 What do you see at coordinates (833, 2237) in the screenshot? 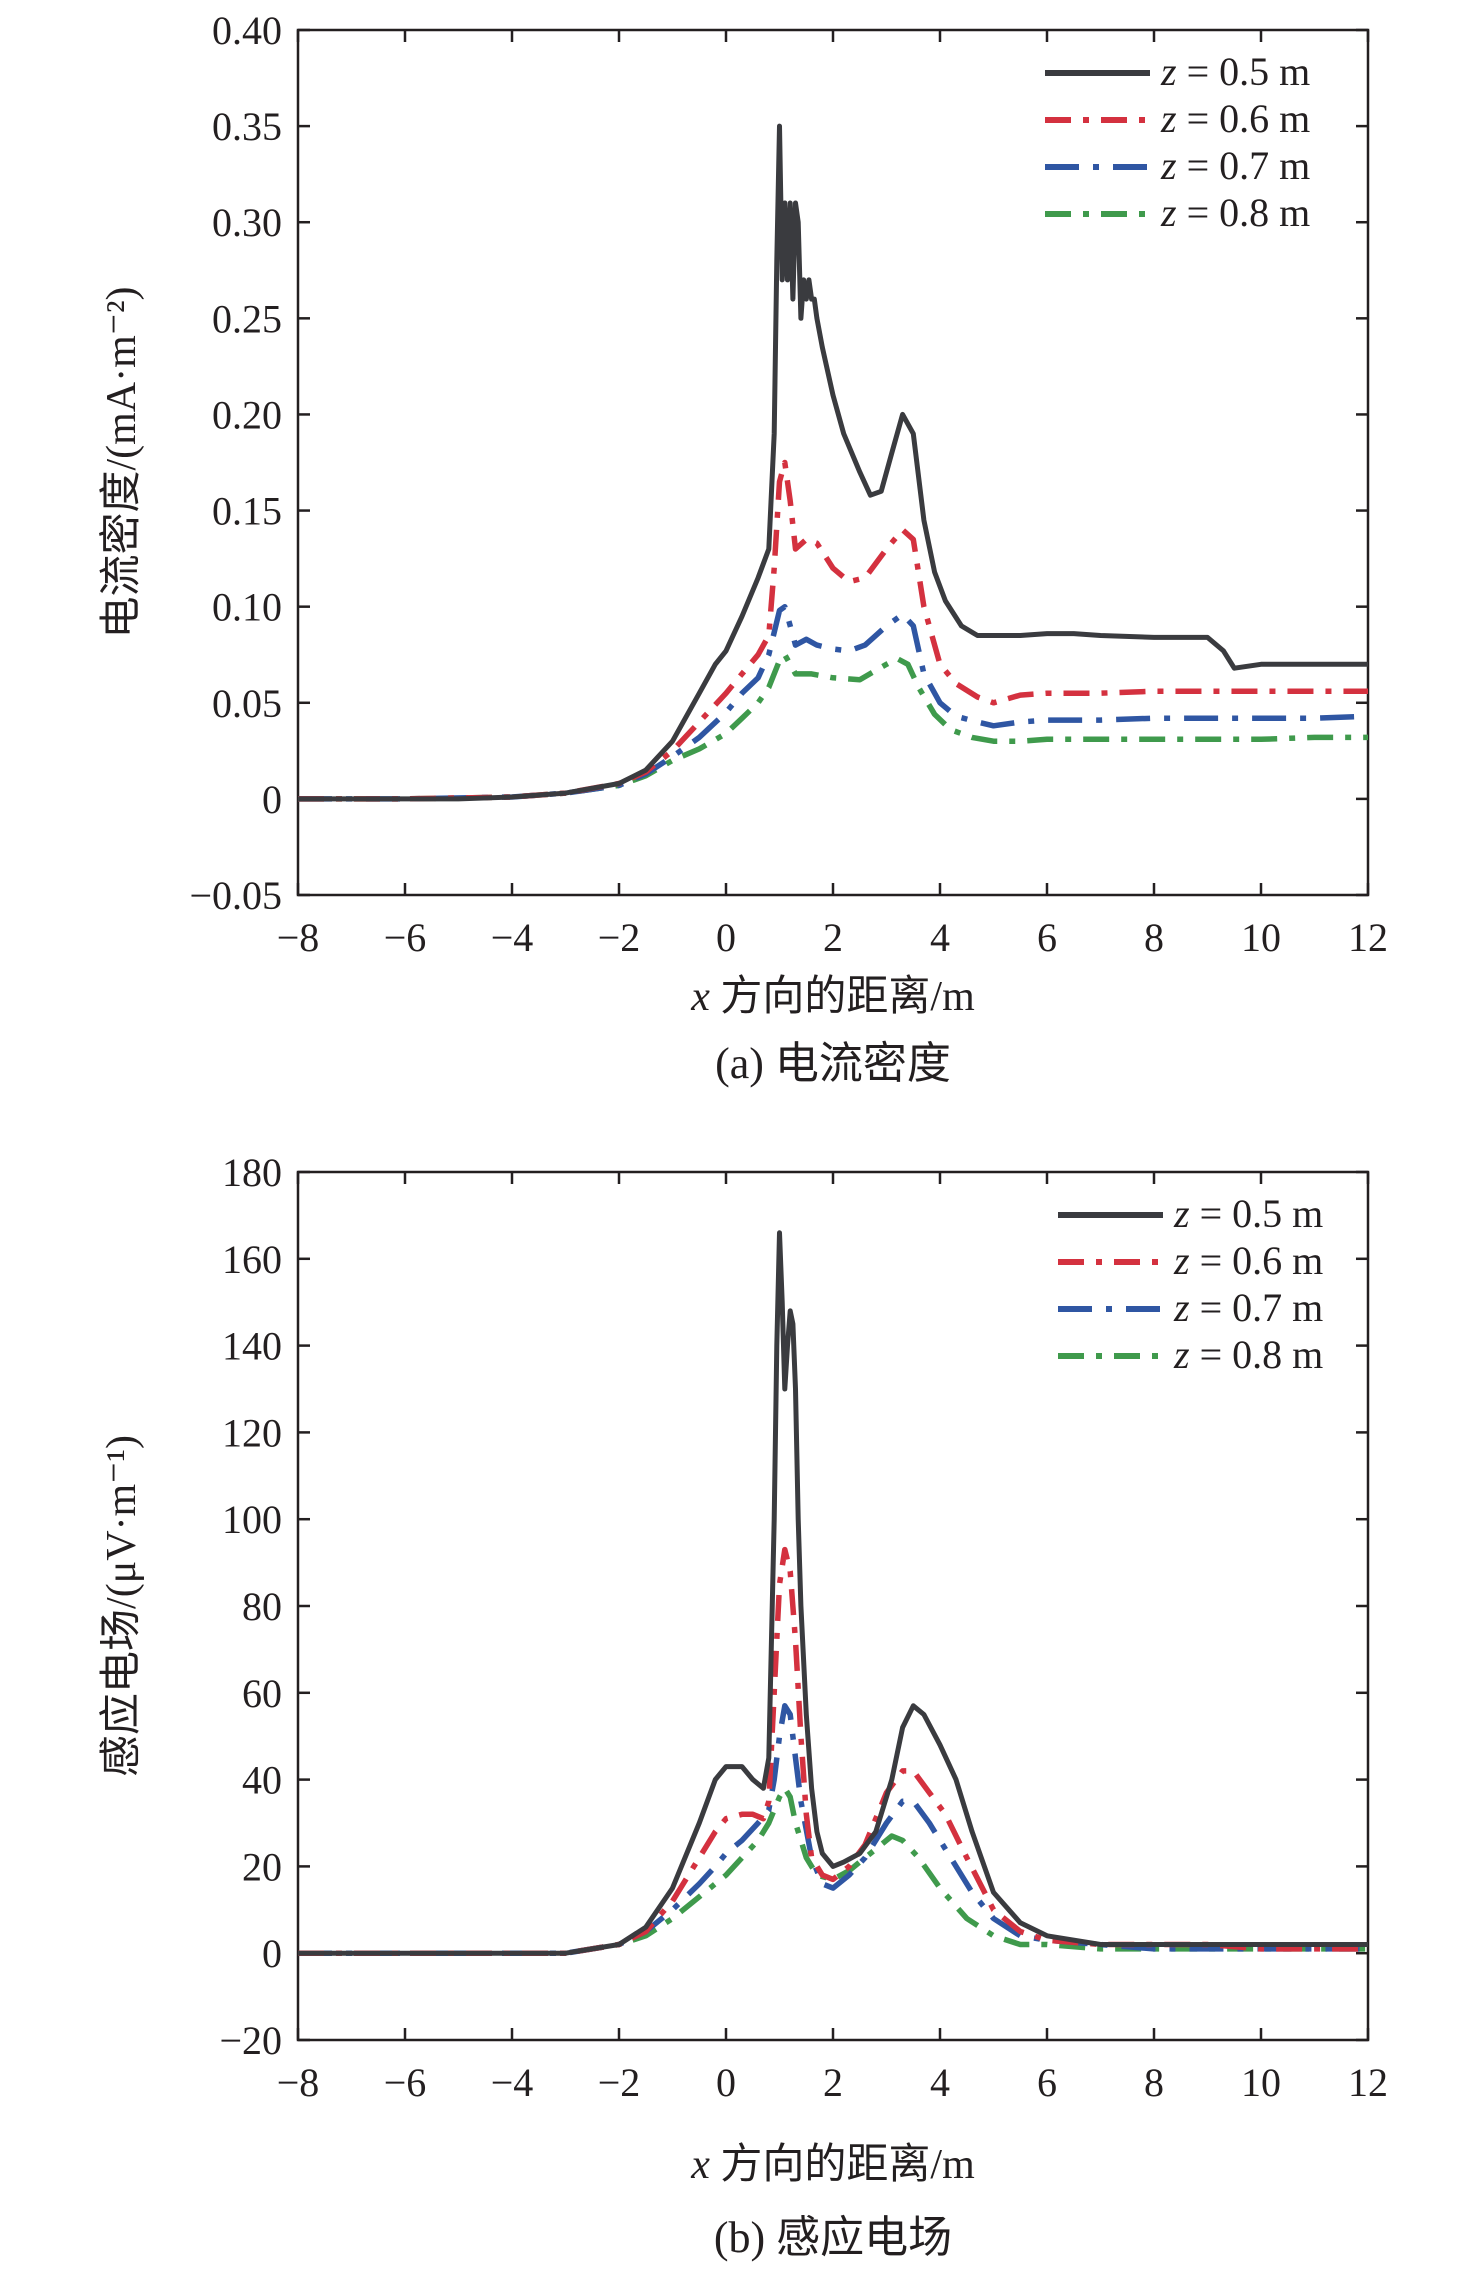
I see `panel-caption: (b) 感应电场` at bounding box center [833, 2237].